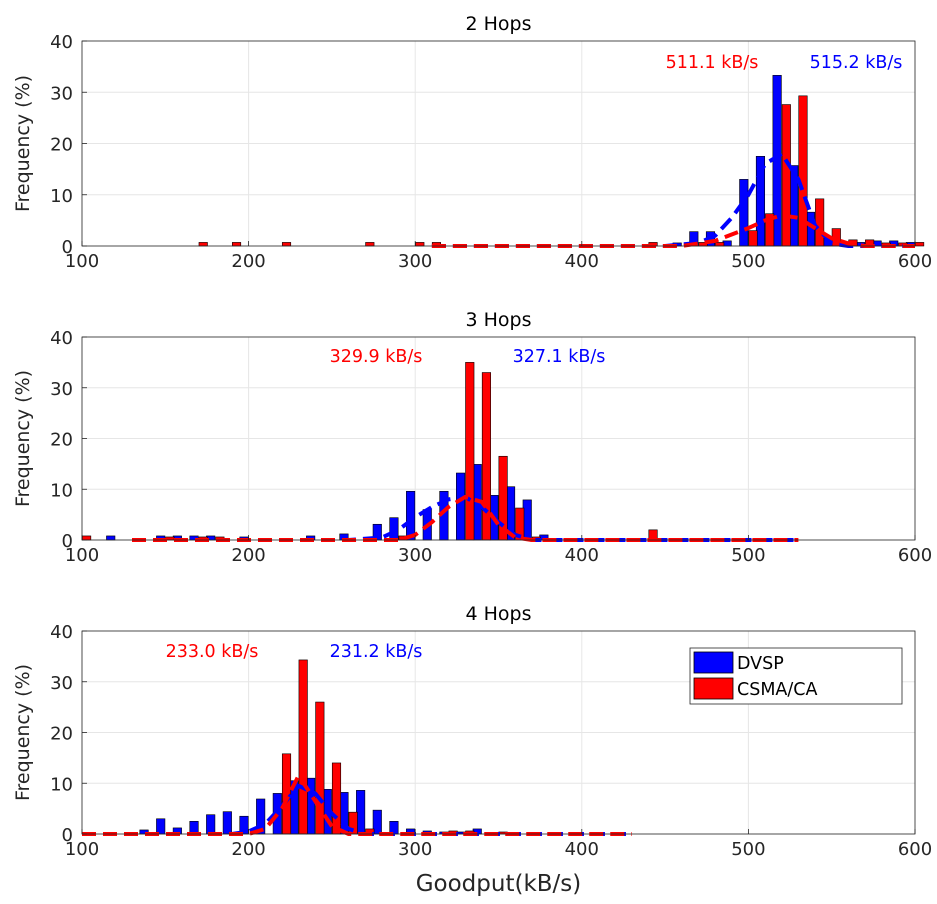 The height and width of the screenshot is (904, 937). What do you see at coordinates (499, 884) in the screenshot?
I see `x-axis-label: Goodput(kB/s)` at bounding box center [499, 884].